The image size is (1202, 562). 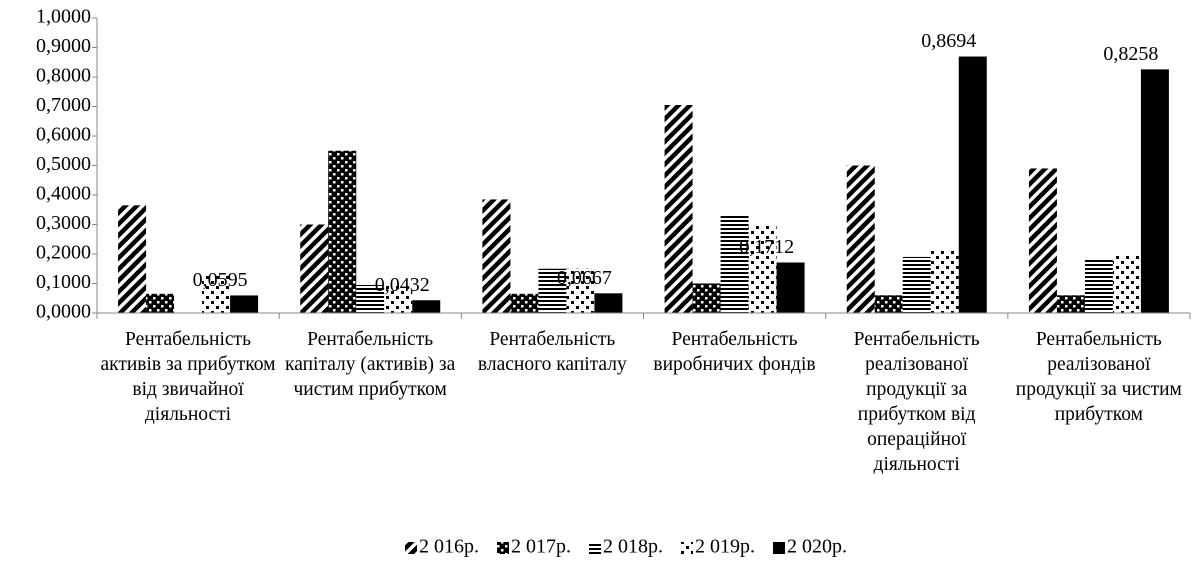 I want to click on y-tick-label: 0,5000, so click(x=63, y=164).